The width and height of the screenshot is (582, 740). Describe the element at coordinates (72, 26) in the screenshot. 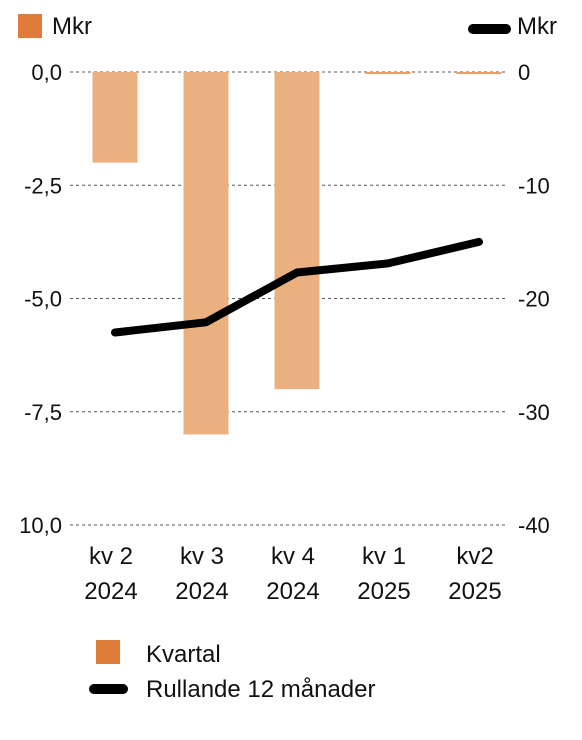

I see `left-axis-unit-label: Mkr` at that location.